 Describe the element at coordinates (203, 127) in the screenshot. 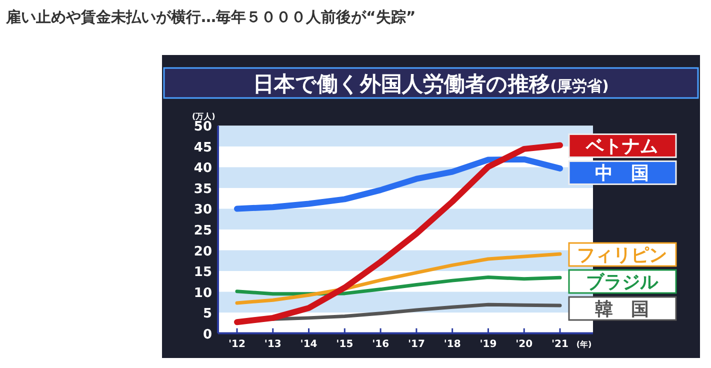

I see `y-tick-label: 50` at that location.